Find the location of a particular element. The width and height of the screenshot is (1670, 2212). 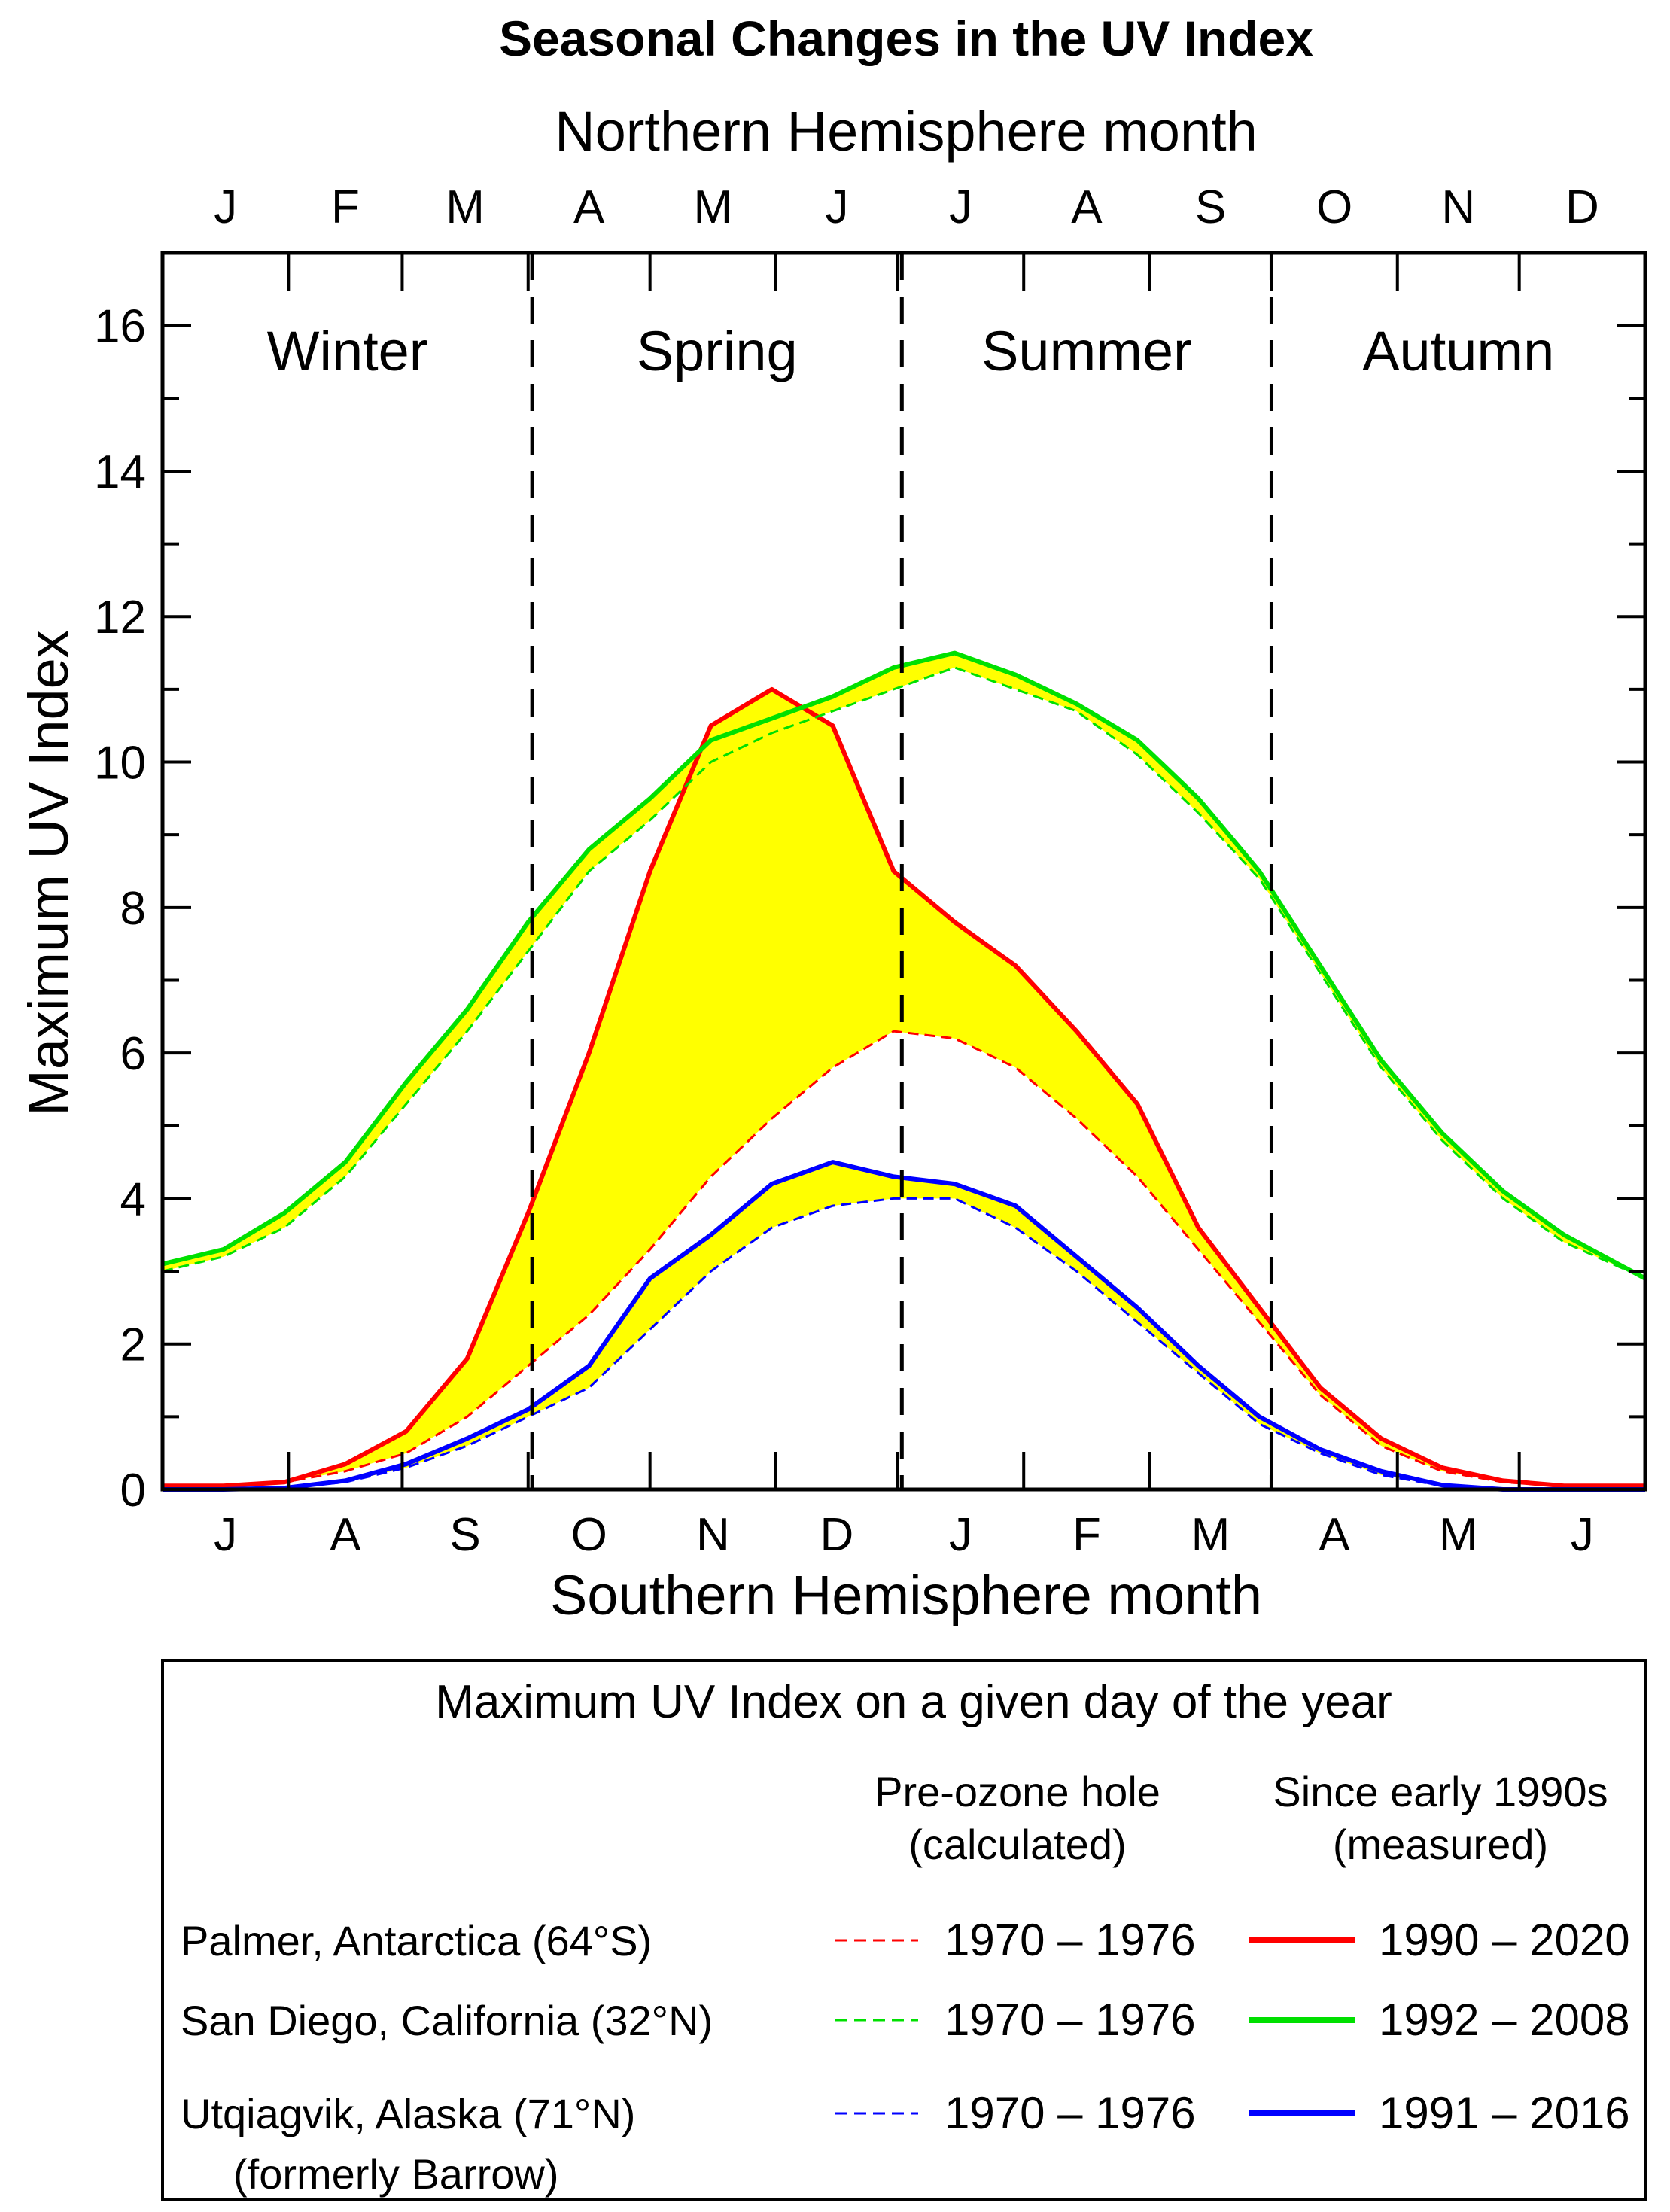

y-tick-label: 16 is located at coordinates (120, 327).